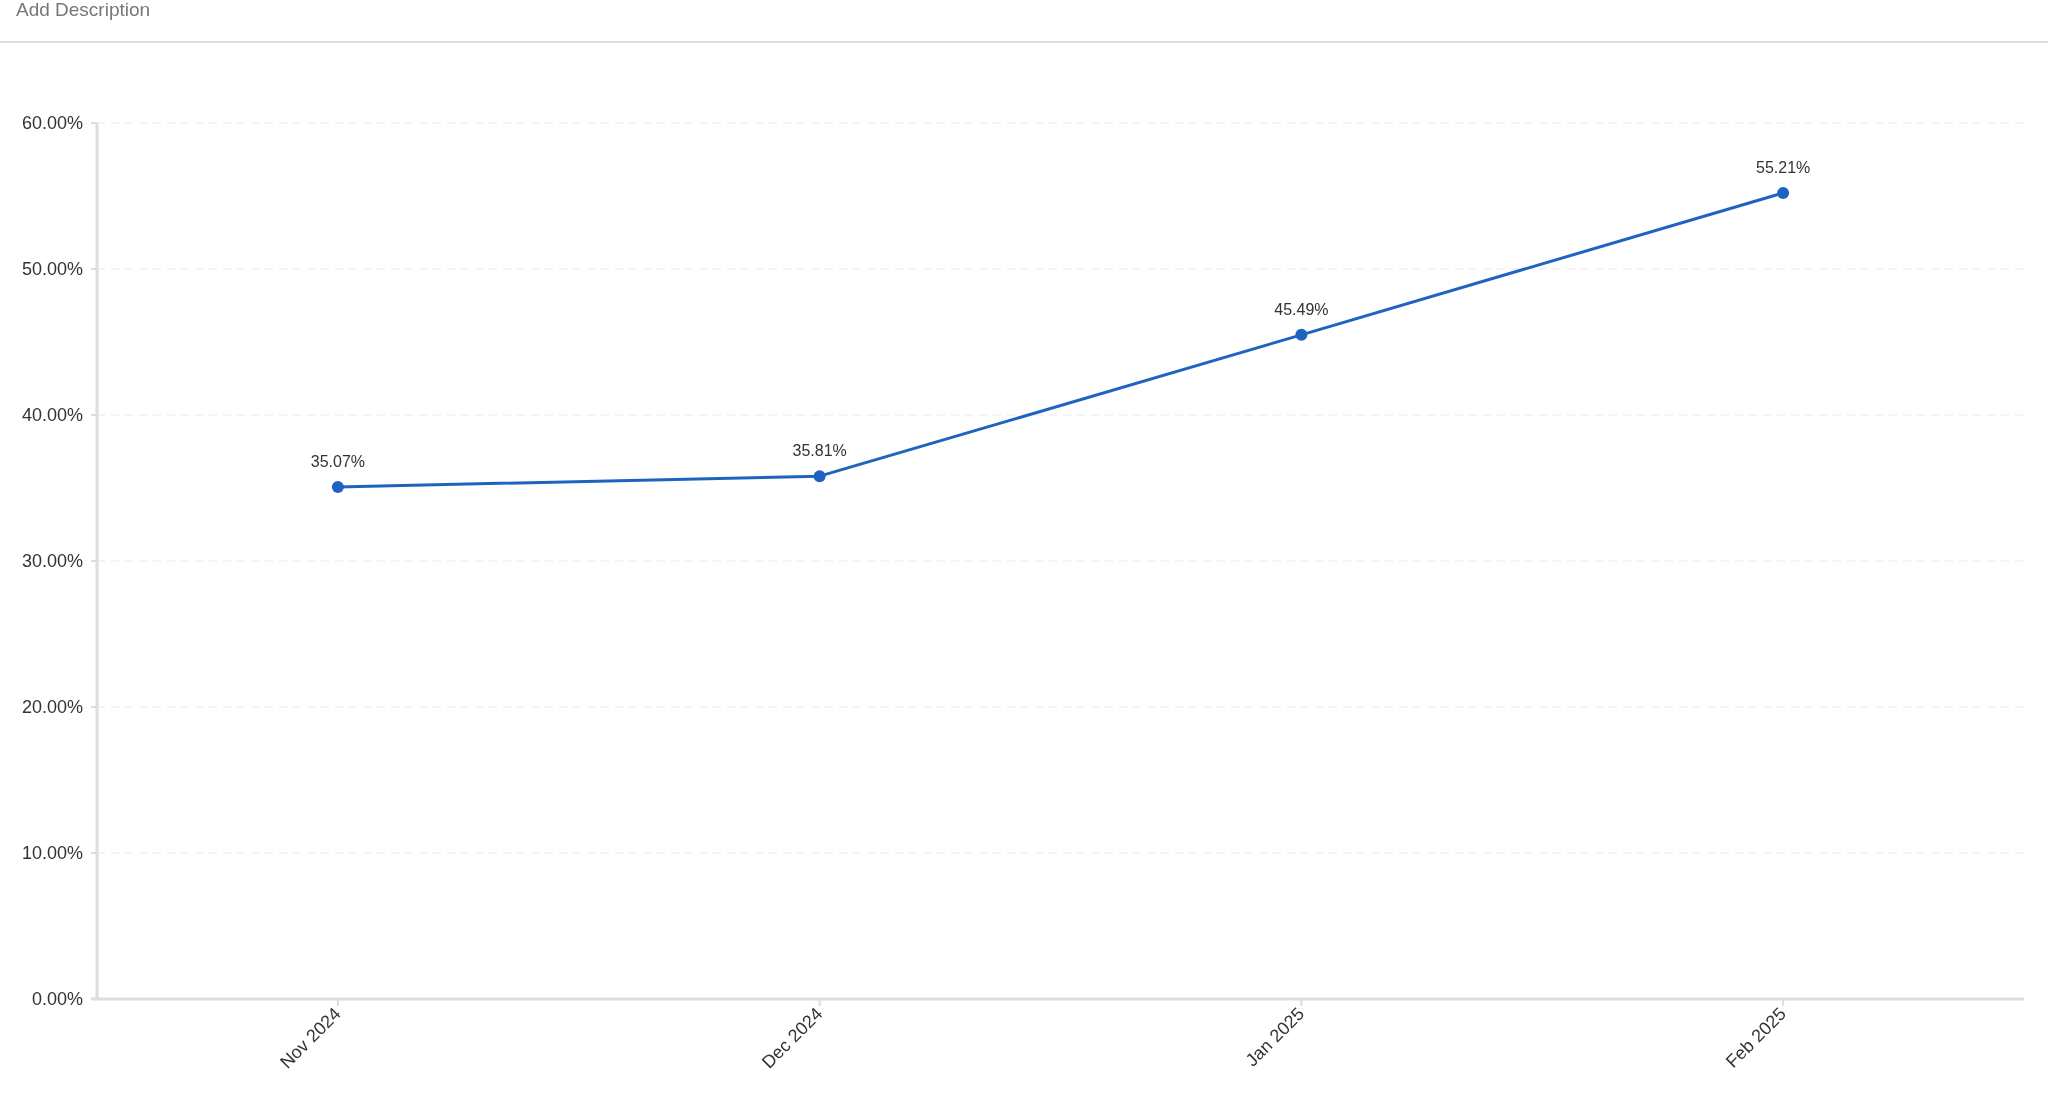  What do you see at coordinates (57, 999) in the screenshot?
I see `y-tick-label: 0.00%` at bounding box center [57, 999].